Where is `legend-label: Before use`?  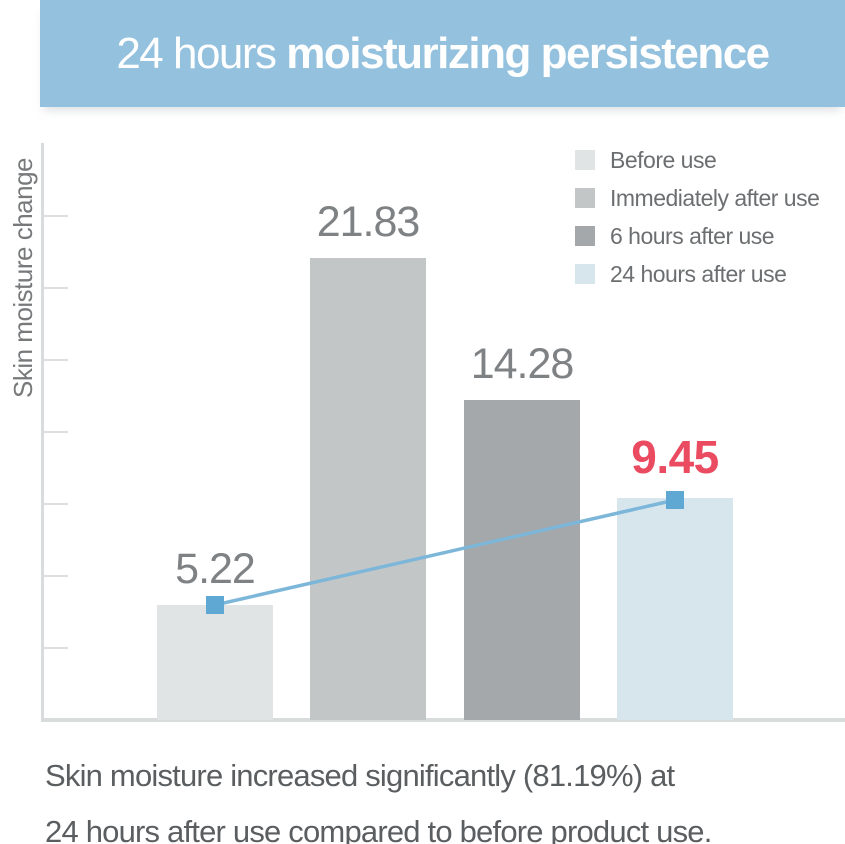
legend-label: Before use is located at coordinates (663, 159).